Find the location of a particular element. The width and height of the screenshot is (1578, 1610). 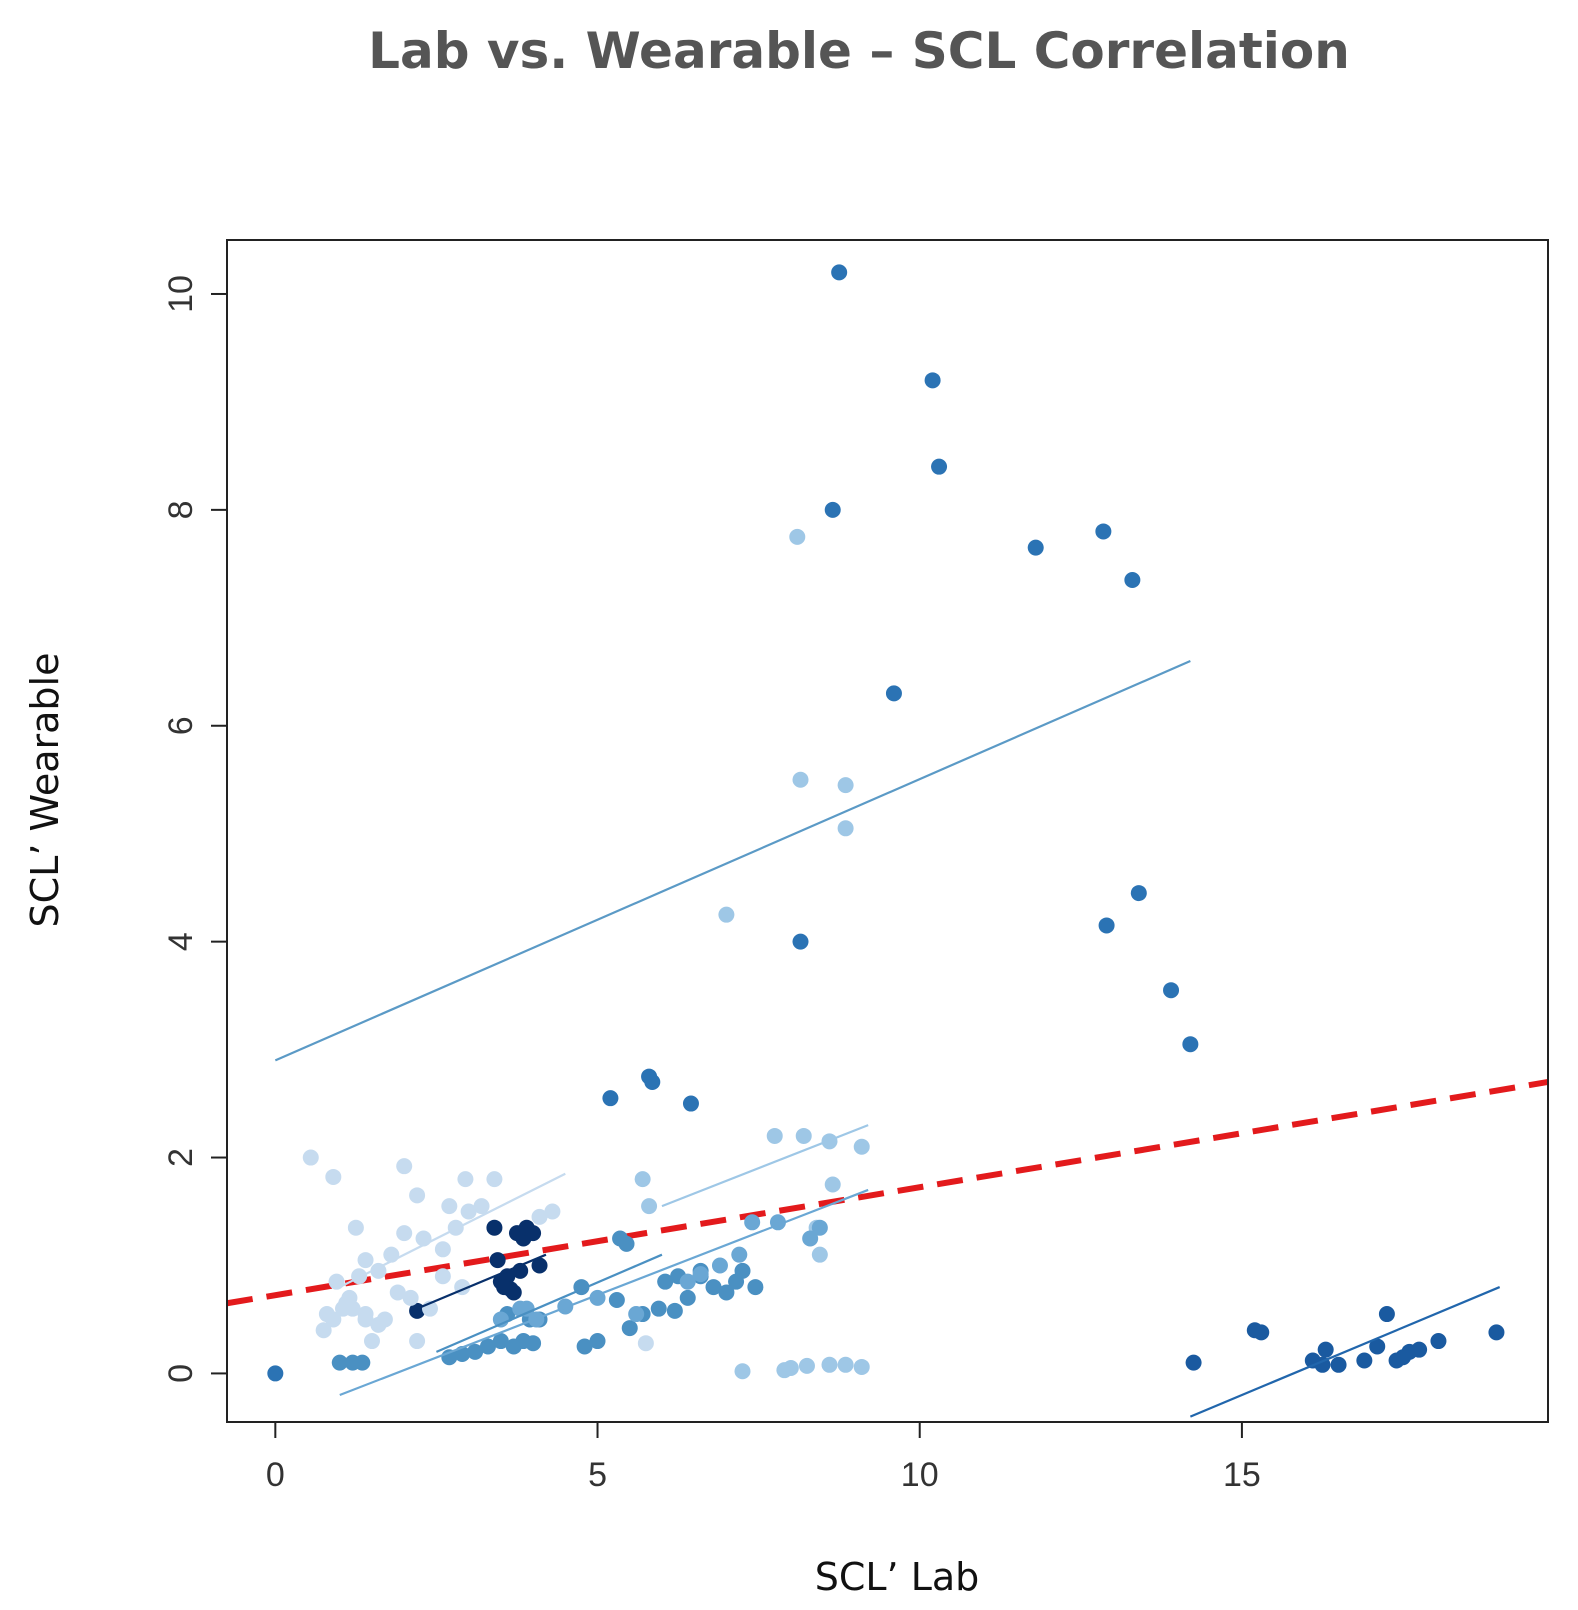

chart-title: Lab vs. Wearable – SCL Correlation is located at coordinates (859, 51).